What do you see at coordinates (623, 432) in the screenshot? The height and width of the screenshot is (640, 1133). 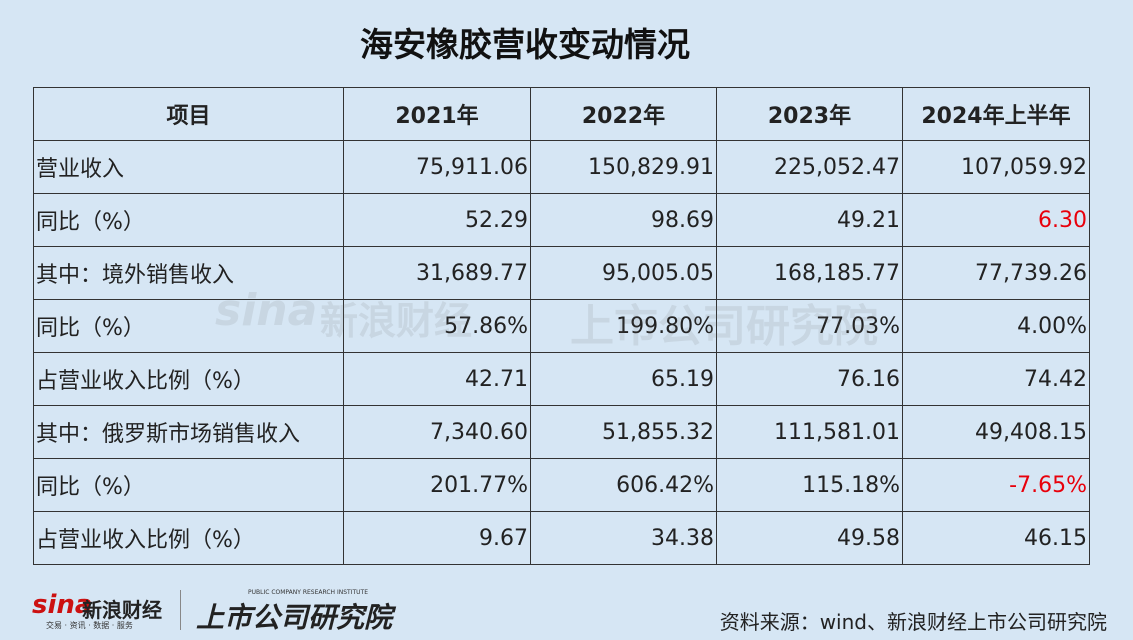 I see `cell: 51,855.32` at bounding box center [623, 432].